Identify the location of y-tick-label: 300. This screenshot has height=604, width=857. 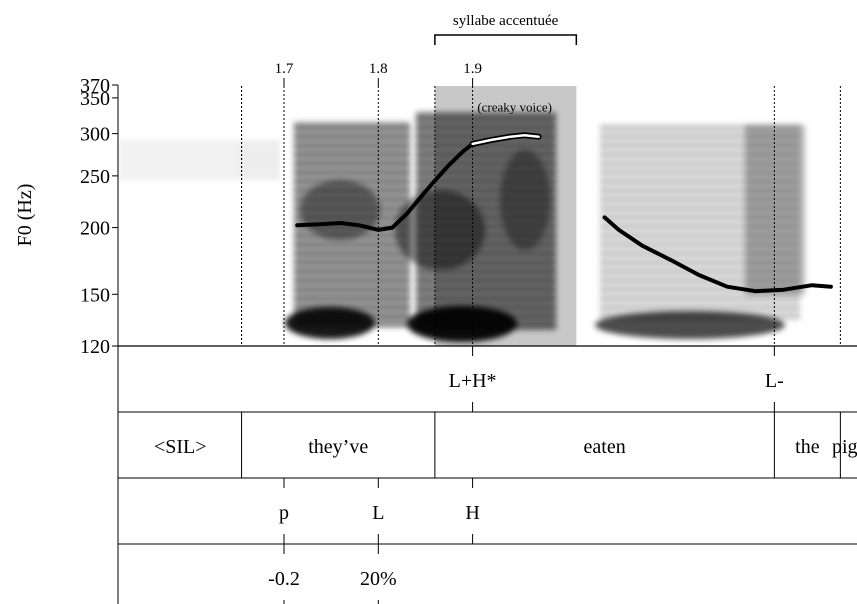
(95, 135).